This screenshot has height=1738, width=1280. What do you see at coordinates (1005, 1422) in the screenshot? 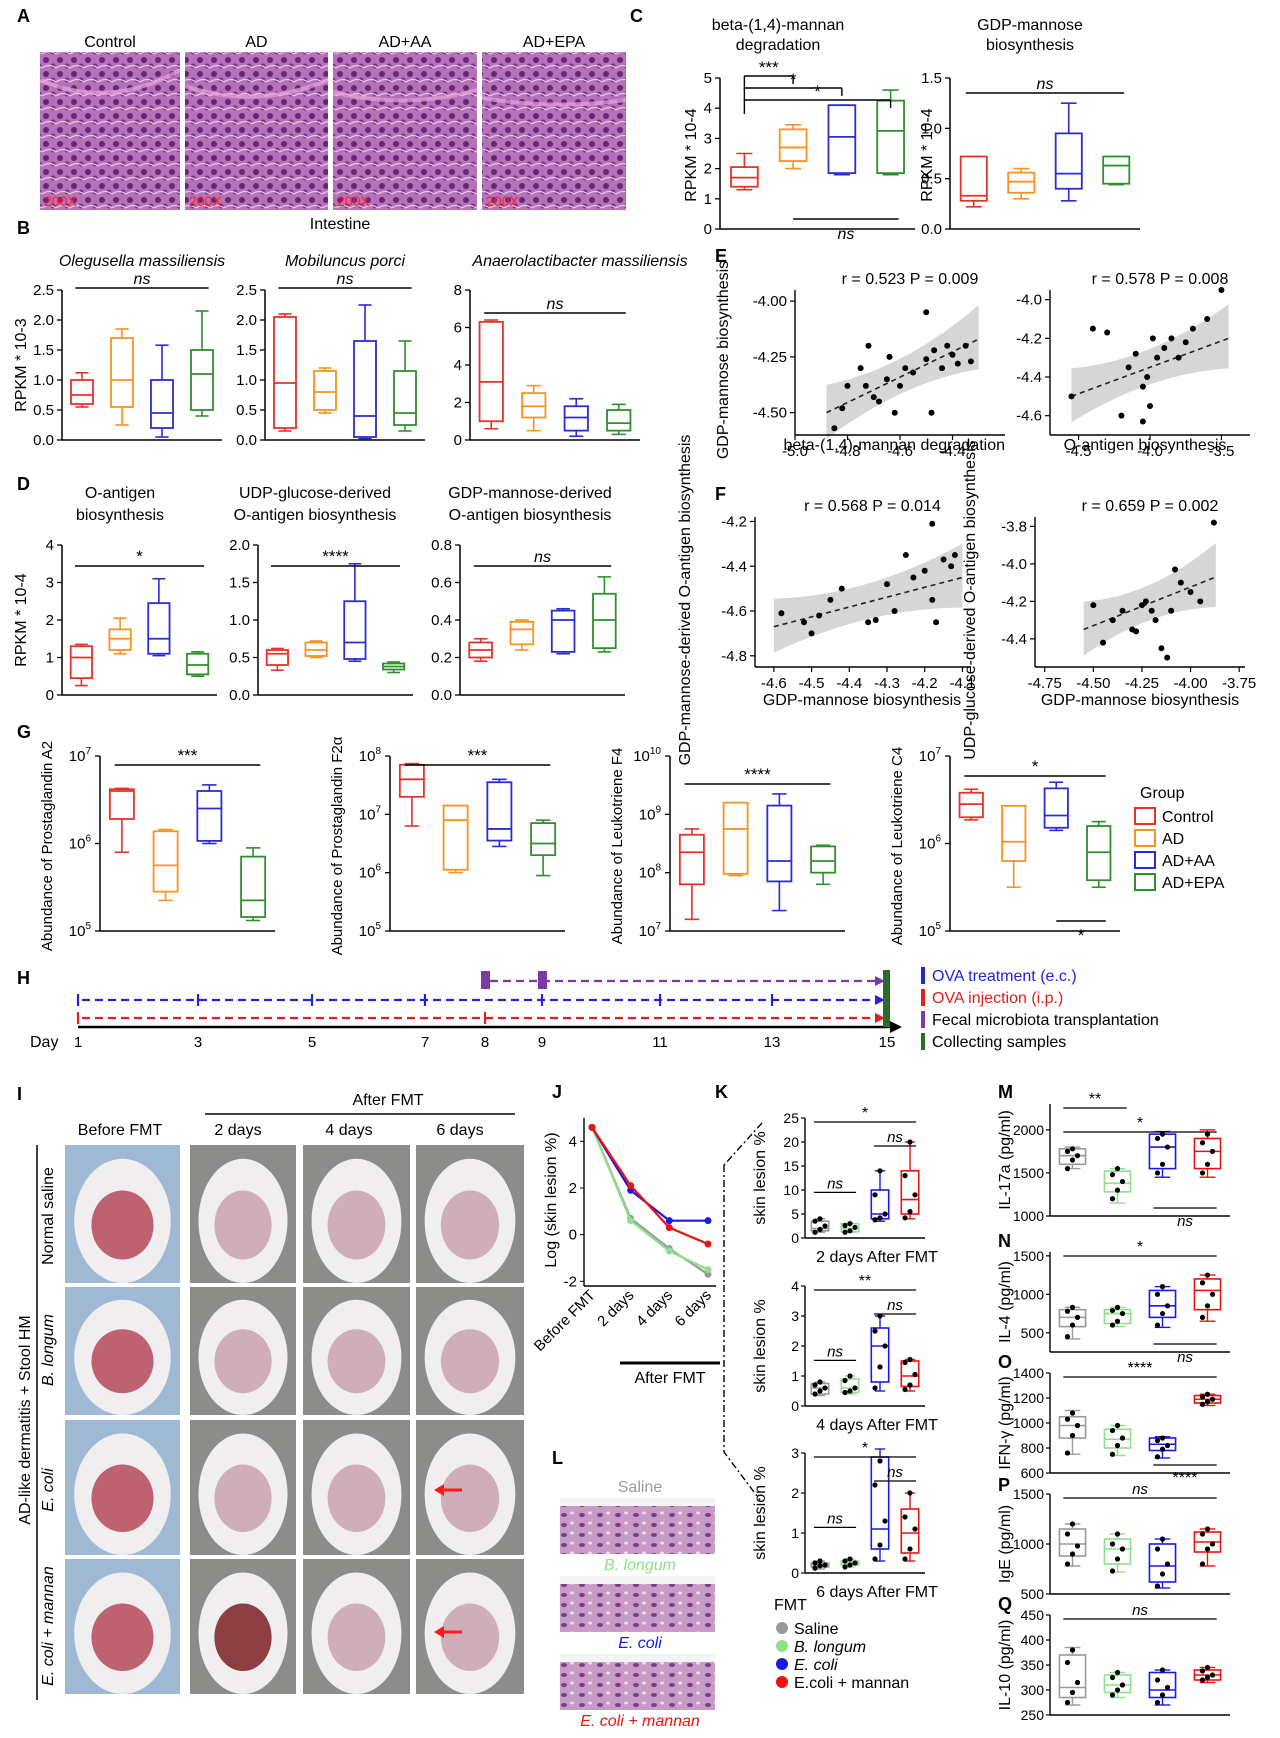
I see `y-axis-label: IFN-γ (pg/ml)` at bounding box center [1005, 1422].